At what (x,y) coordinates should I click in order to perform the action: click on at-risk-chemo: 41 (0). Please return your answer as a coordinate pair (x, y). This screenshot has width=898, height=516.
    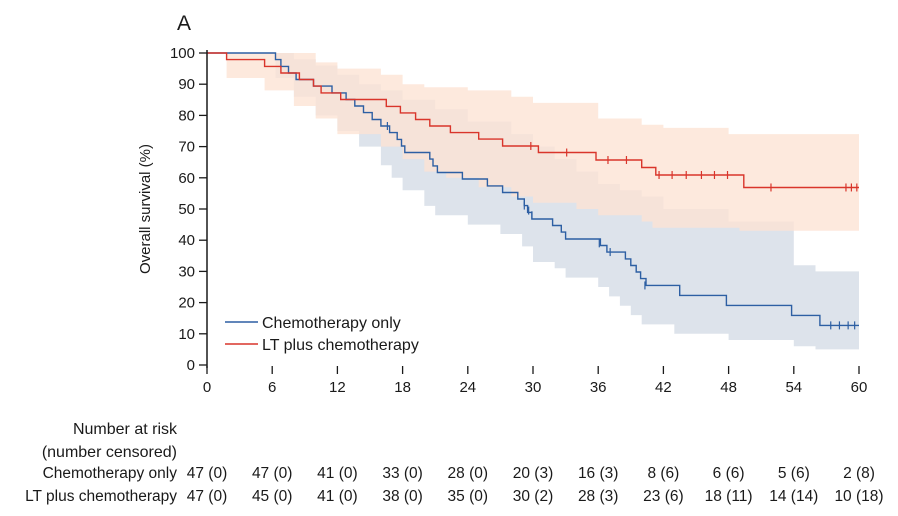
    Looking at the image, I should click on (337, 473).